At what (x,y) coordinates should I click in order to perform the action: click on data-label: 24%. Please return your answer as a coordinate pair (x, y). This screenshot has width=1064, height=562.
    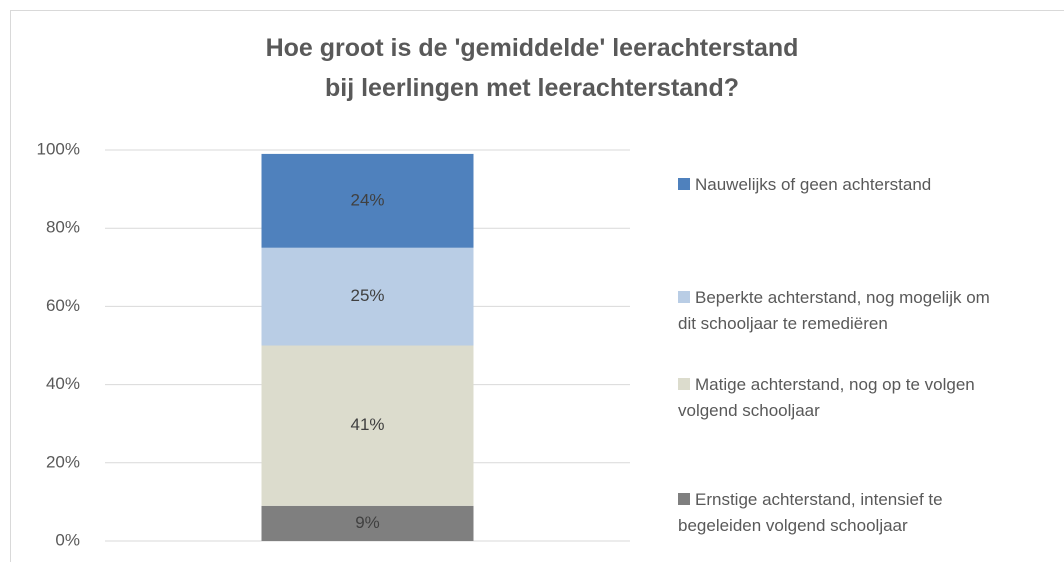
    Looking at the image, I should click on (367, 199).